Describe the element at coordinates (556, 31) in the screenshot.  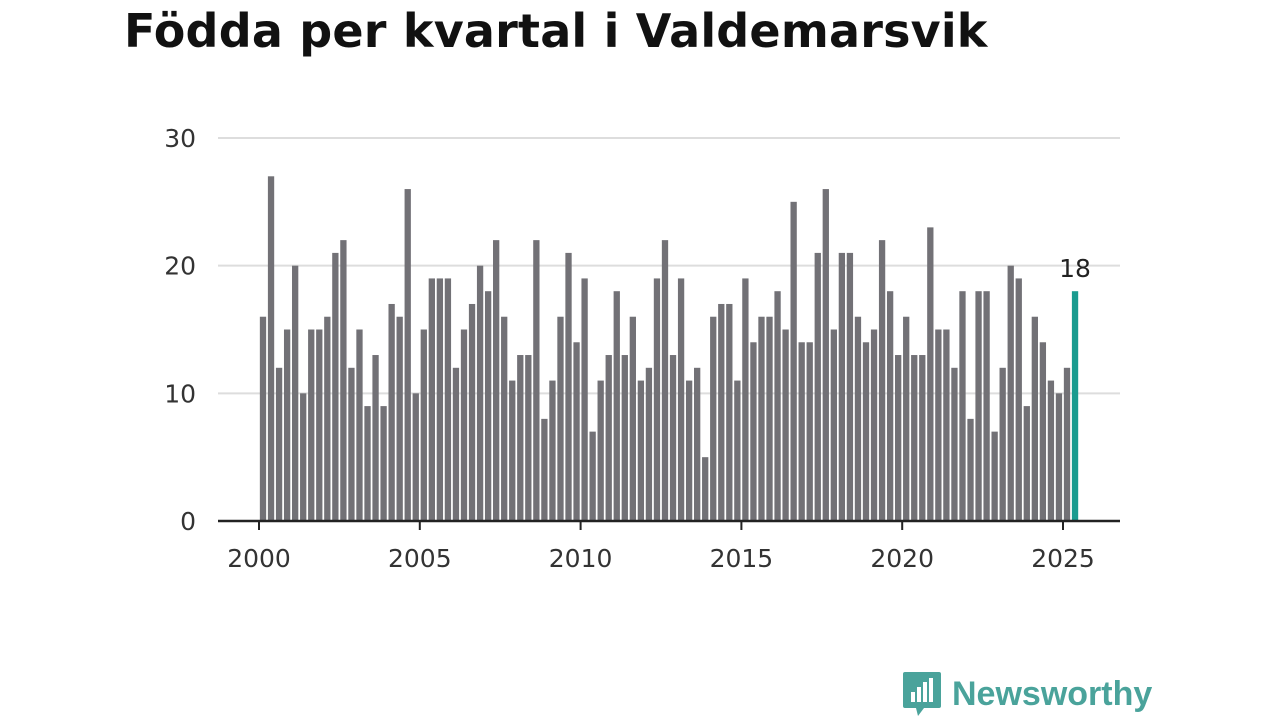
I see `chart-title: Födda per kvartal i Valdemarsvik` at that location.